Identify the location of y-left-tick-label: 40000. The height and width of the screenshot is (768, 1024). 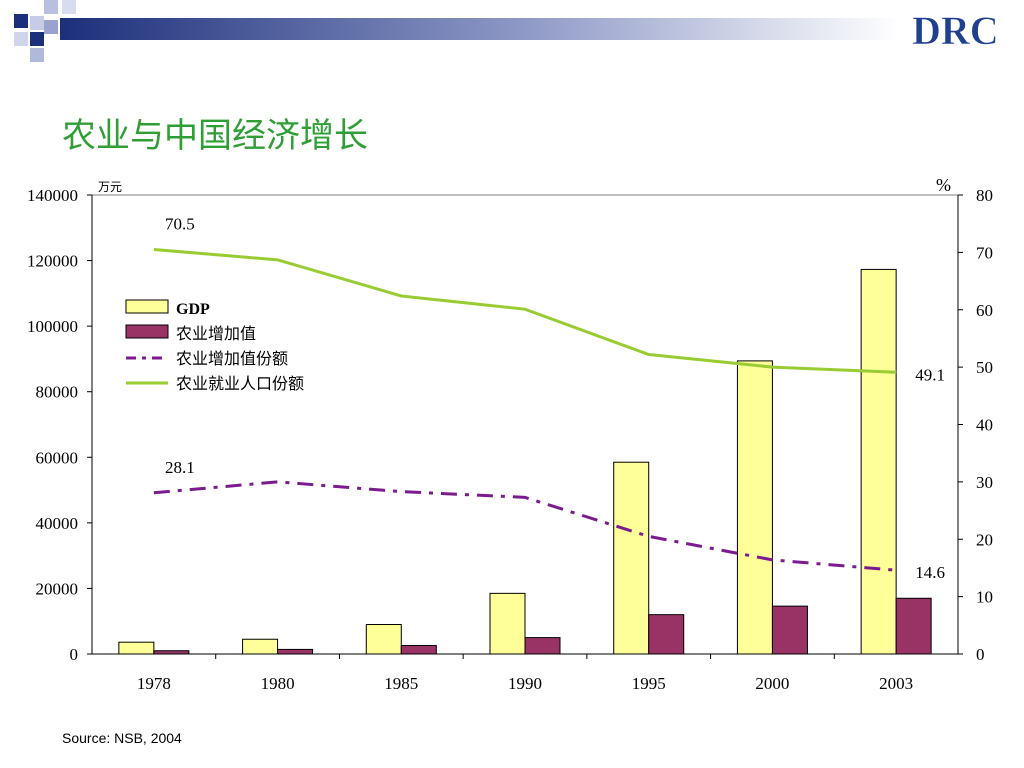
(57, 523).